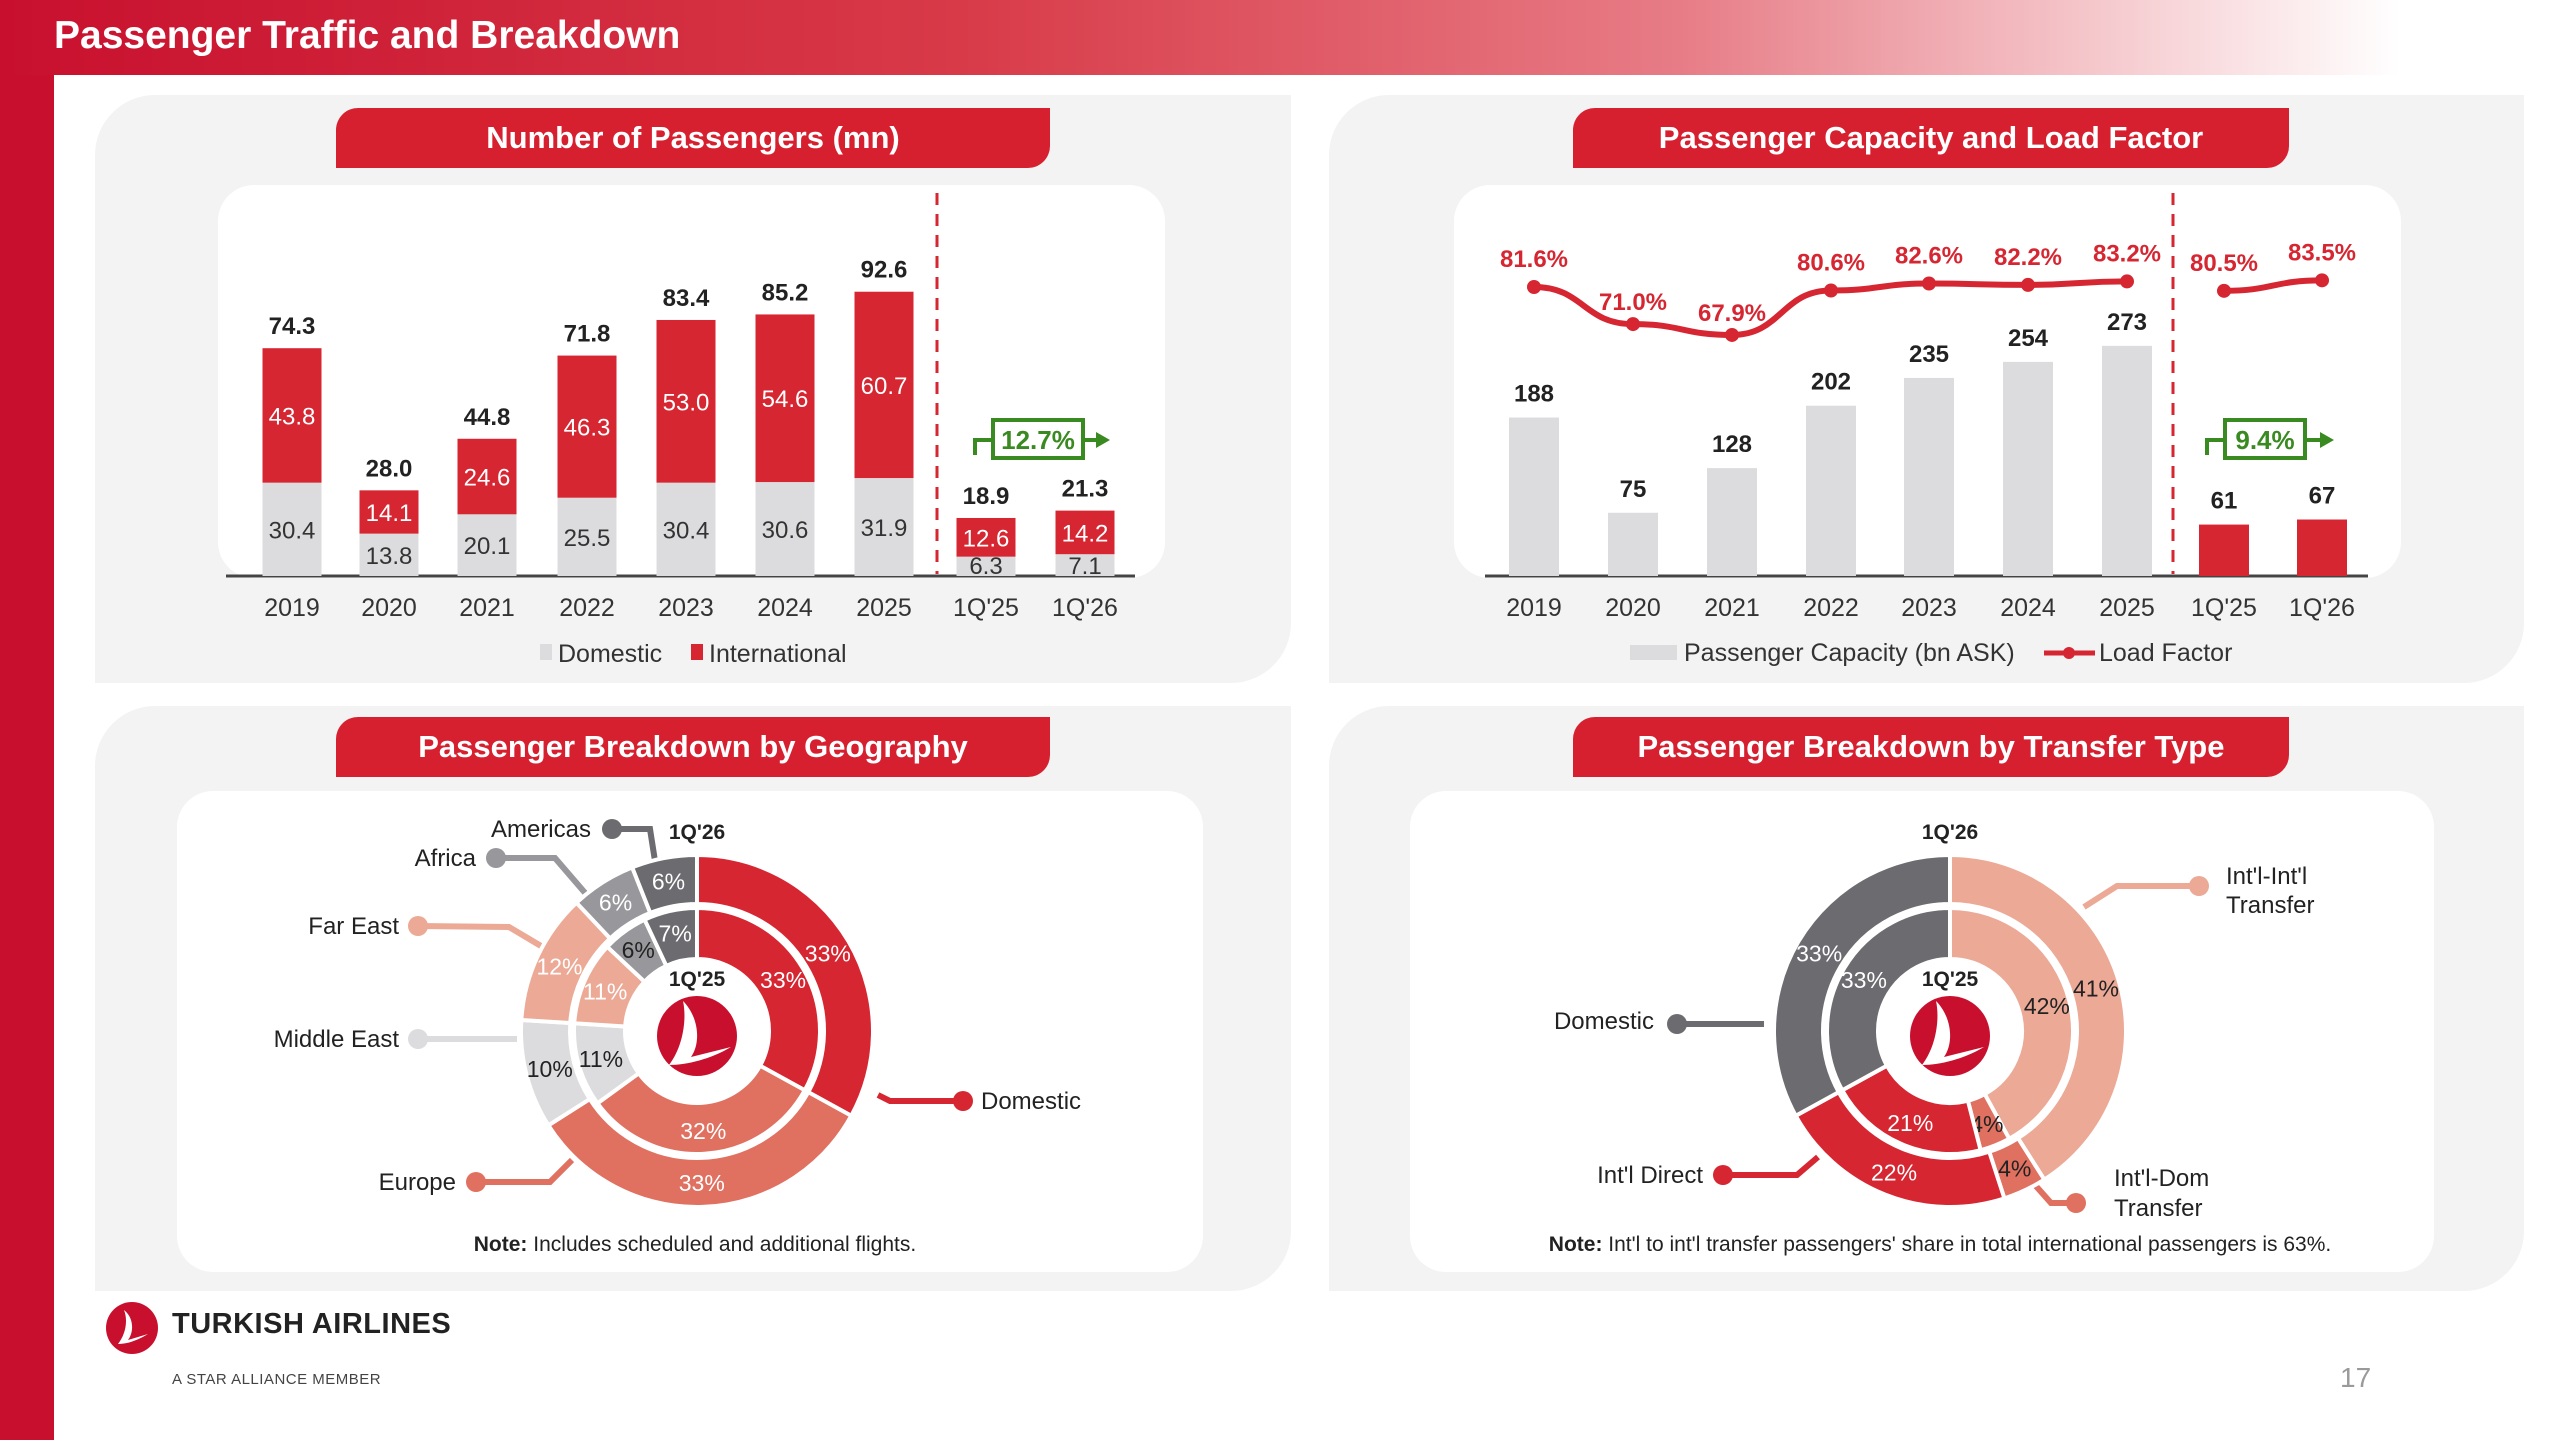  Describe the element at coordinates (587, 538) in the screenshot. I see `data-label: 25.5` at that location.